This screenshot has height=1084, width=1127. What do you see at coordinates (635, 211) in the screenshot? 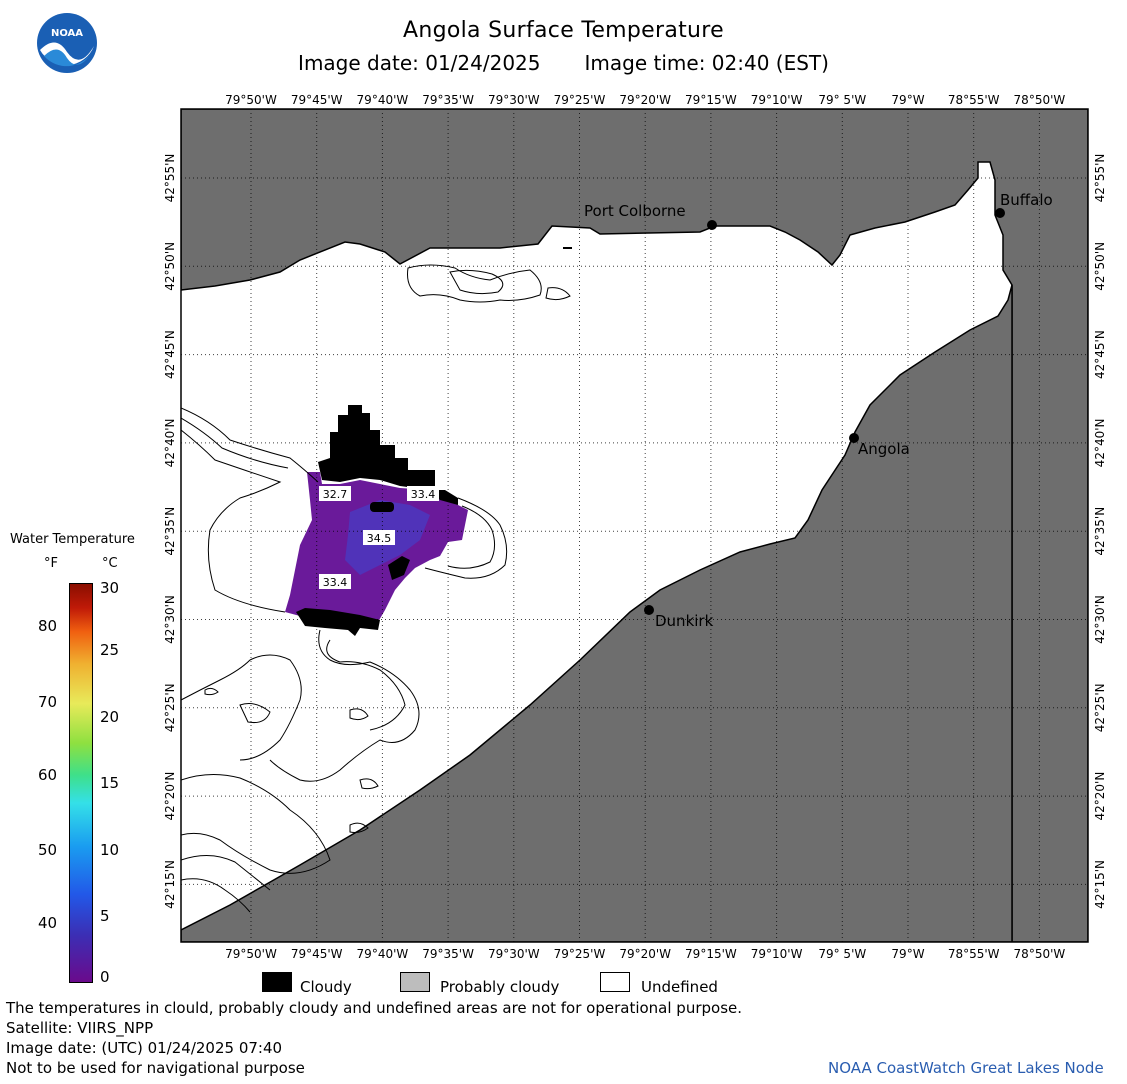
I see `city-label: Port Colborne` at bounding box center [635, 211].